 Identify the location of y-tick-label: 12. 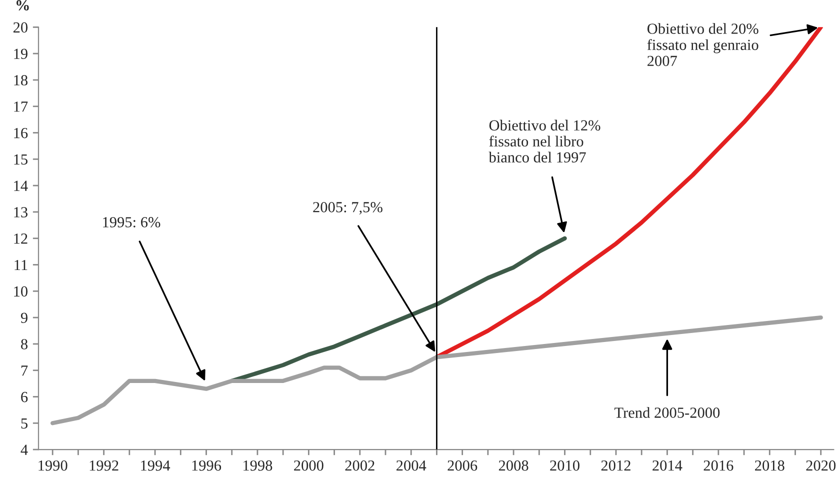
(21, 239).